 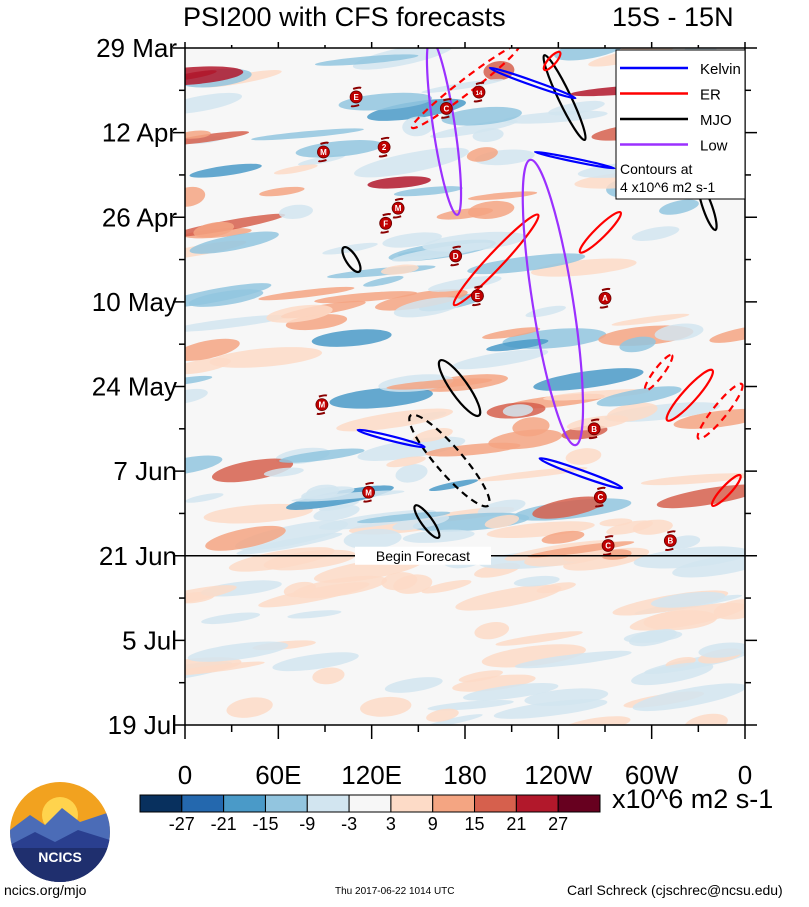 I want to click on y-tick-label: 5 Jul, so click(x=149, y=640).